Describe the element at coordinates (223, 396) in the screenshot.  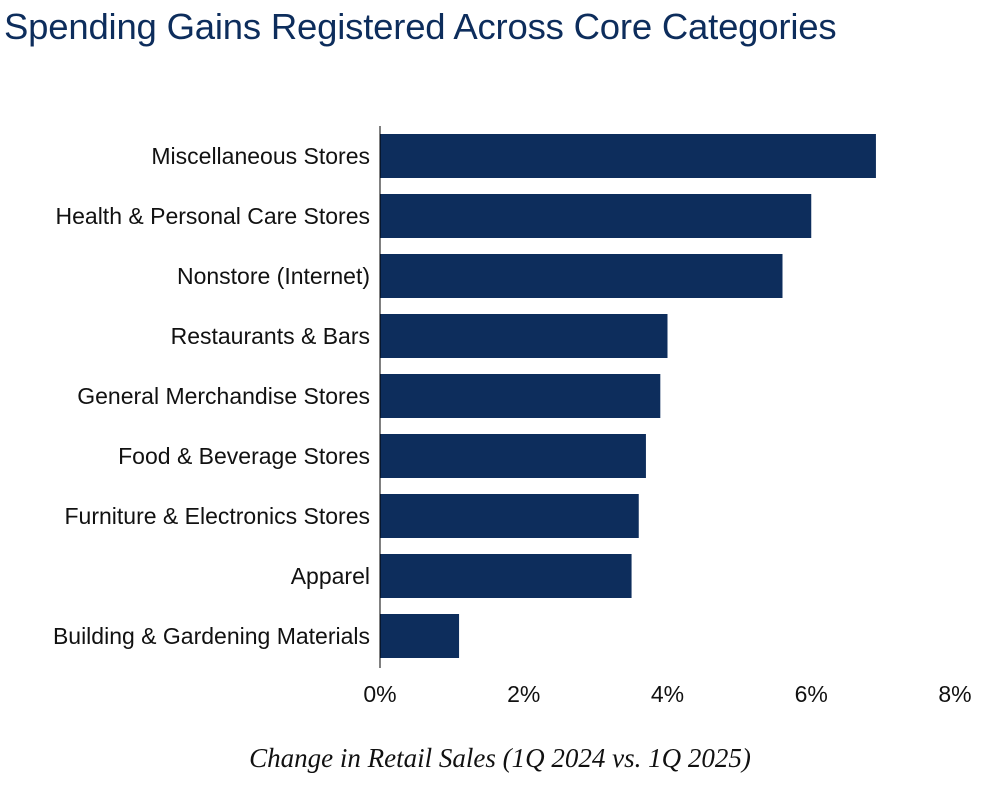
I see `category-label-4: General Merchandise Stores` at that location.